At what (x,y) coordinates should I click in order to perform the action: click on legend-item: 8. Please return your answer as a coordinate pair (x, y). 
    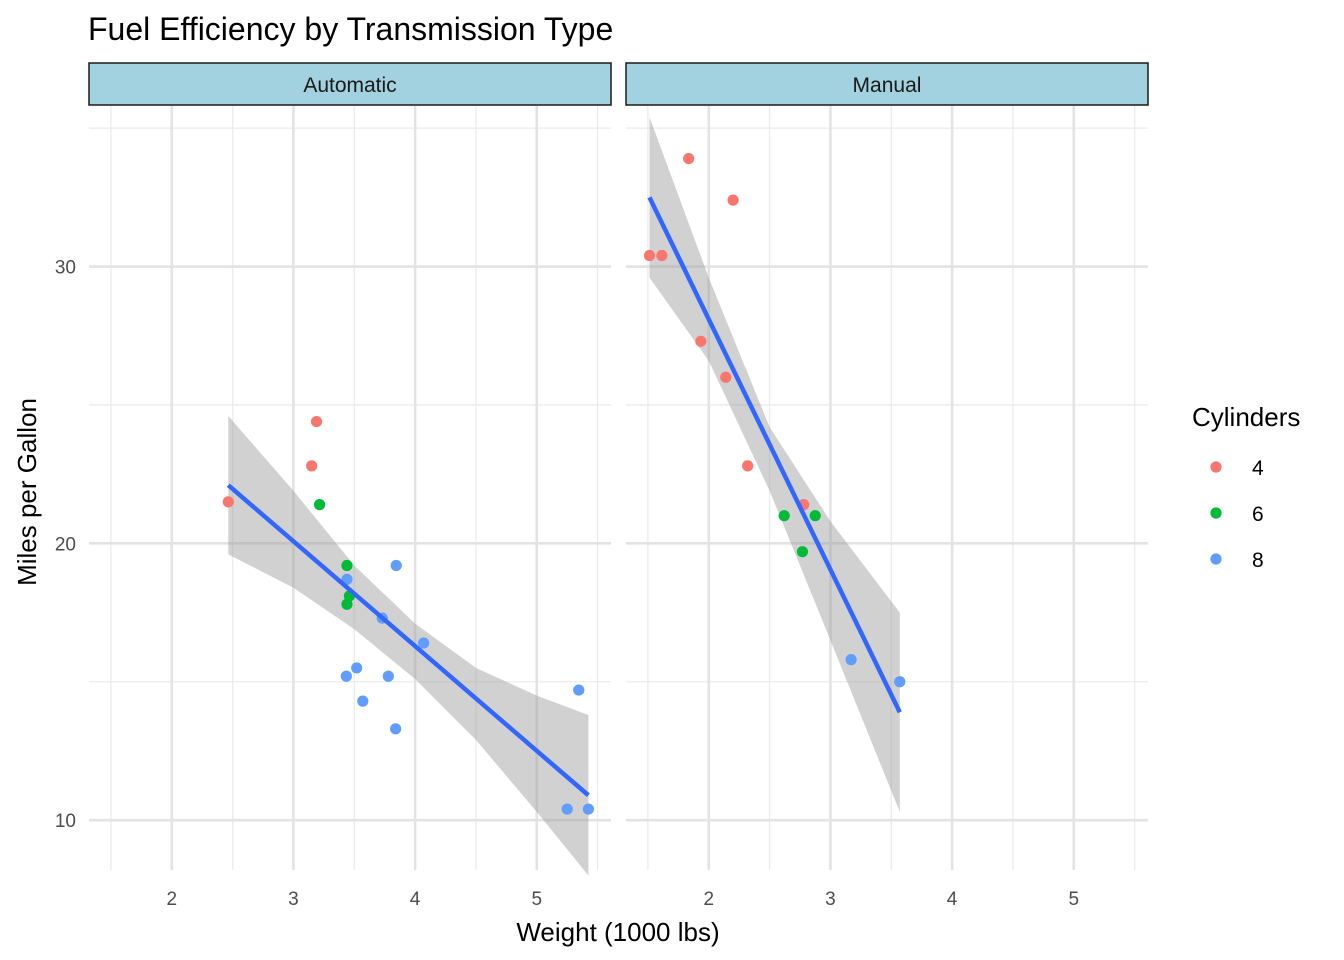
    Looking at the image, I should click on (1237, 560).